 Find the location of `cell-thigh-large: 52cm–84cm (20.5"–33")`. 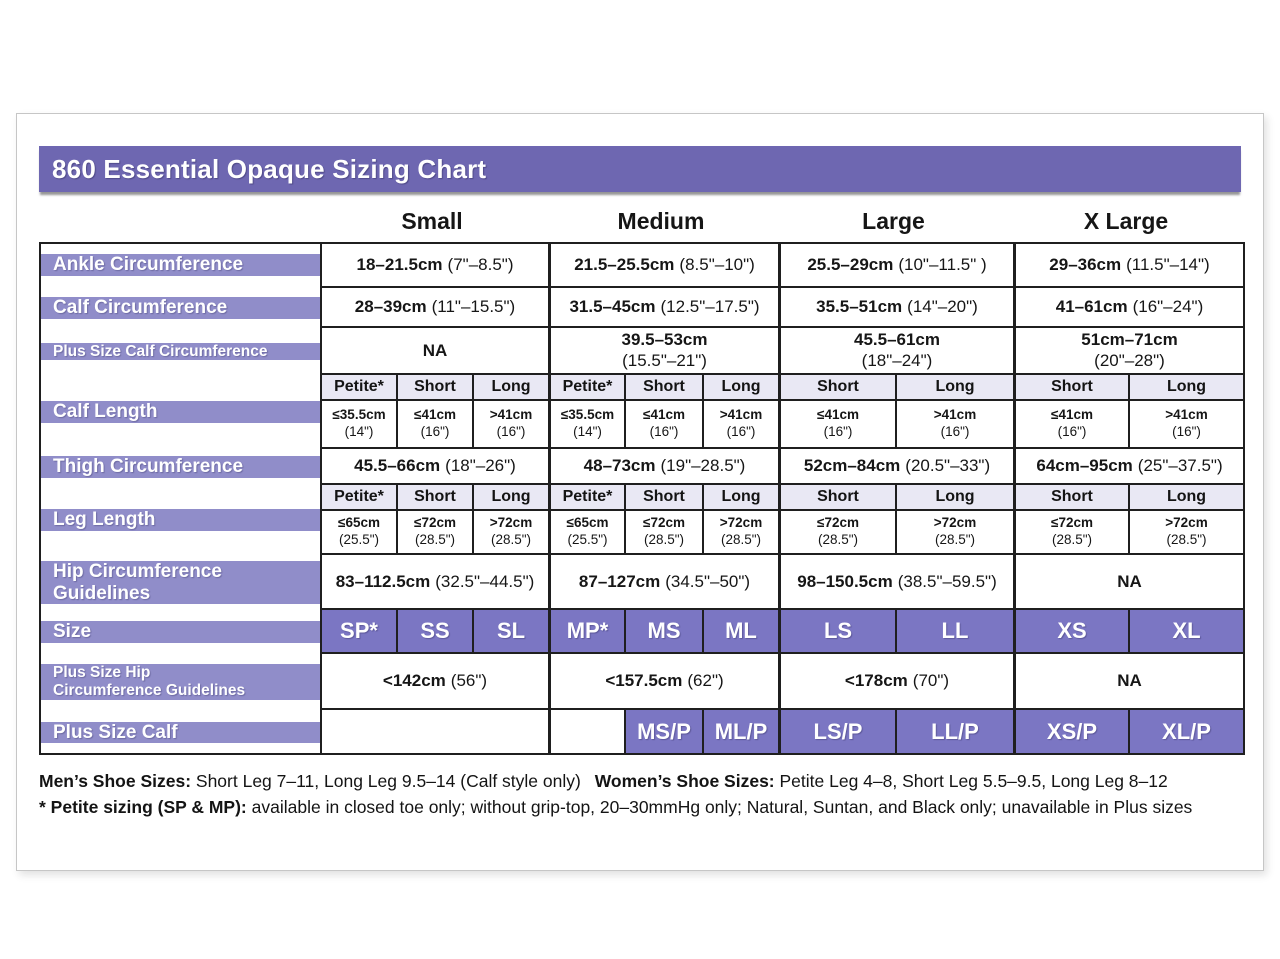

cell-thigh-large: 52cm–84cm (20.5"–33") is located at coordinates (895, 465).